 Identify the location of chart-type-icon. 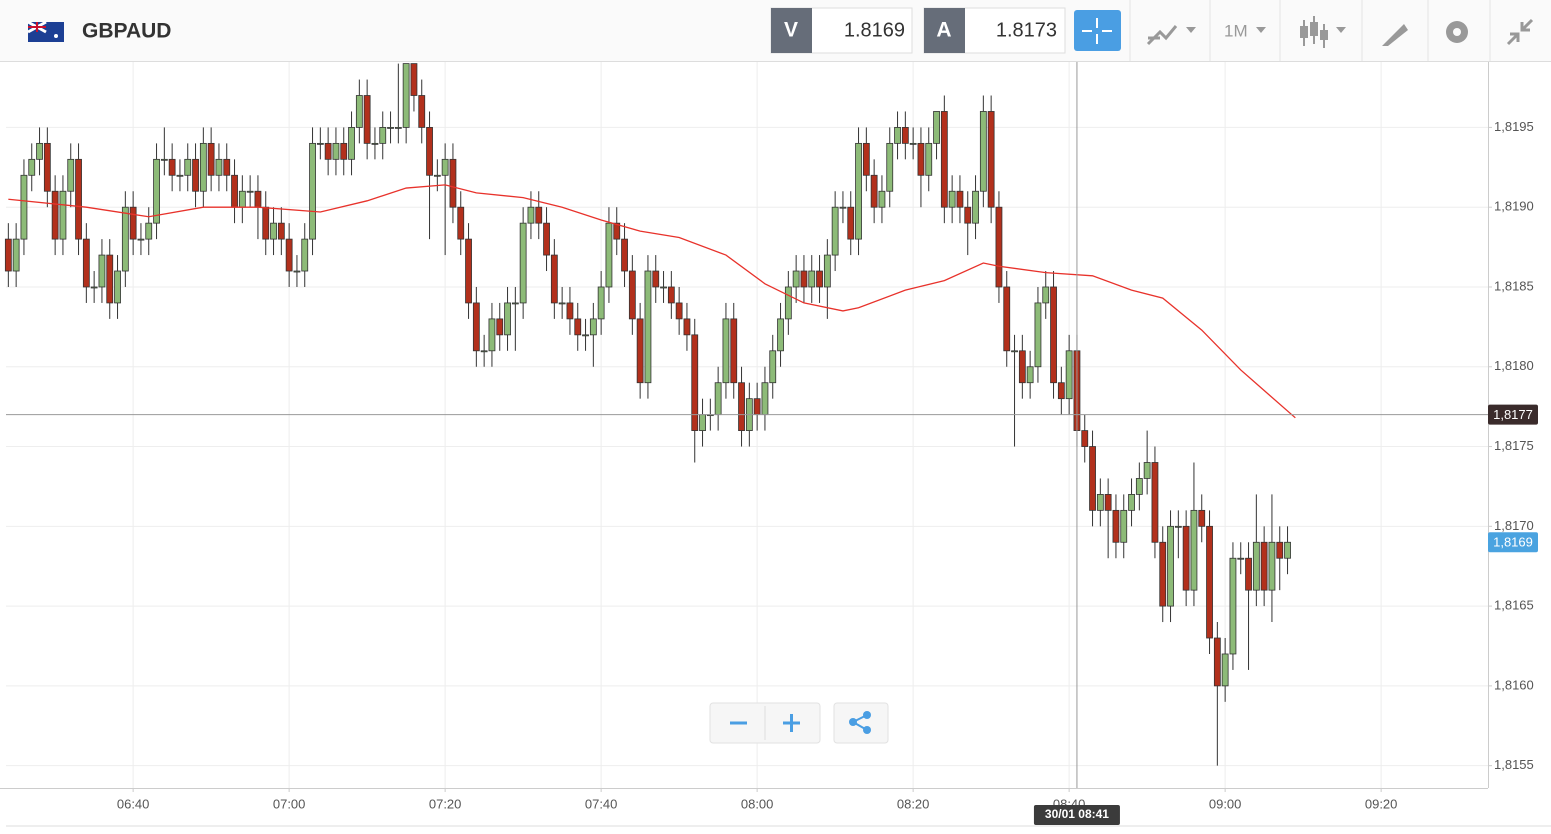
(1162, 35).